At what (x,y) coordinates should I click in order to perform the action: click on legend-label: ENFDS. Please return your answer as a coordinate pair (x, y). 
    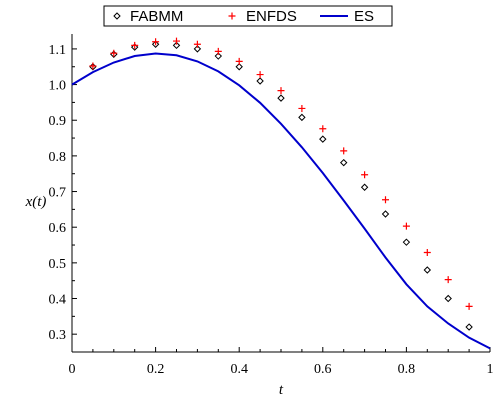
    Looking at the image, I should click on (271, 16).